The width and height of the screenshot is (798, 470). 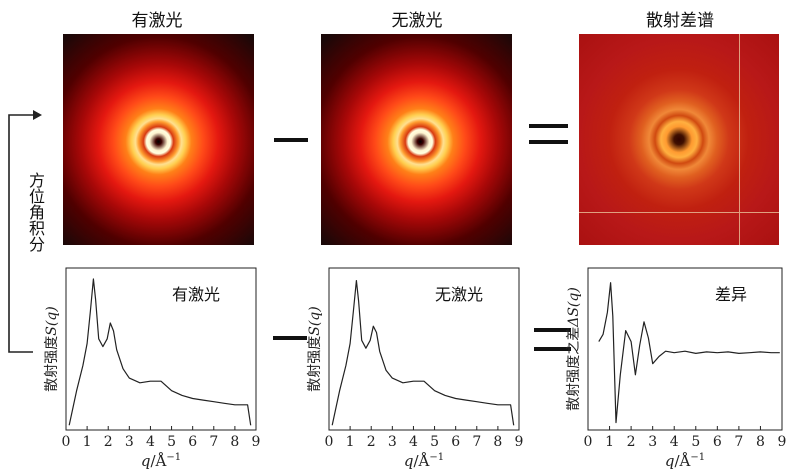 What do you see at coordinates (290, 338) in the screenshot?
I see `minus-operator-bottom` at bounding box center [290, 338].